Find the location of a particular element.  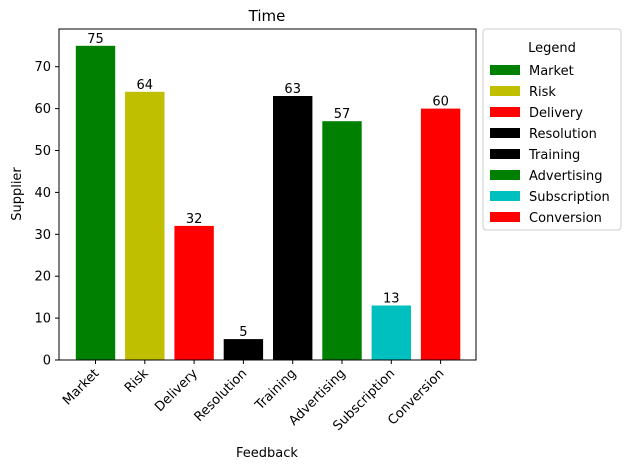

bar-training is located at coordinates (293, 228).